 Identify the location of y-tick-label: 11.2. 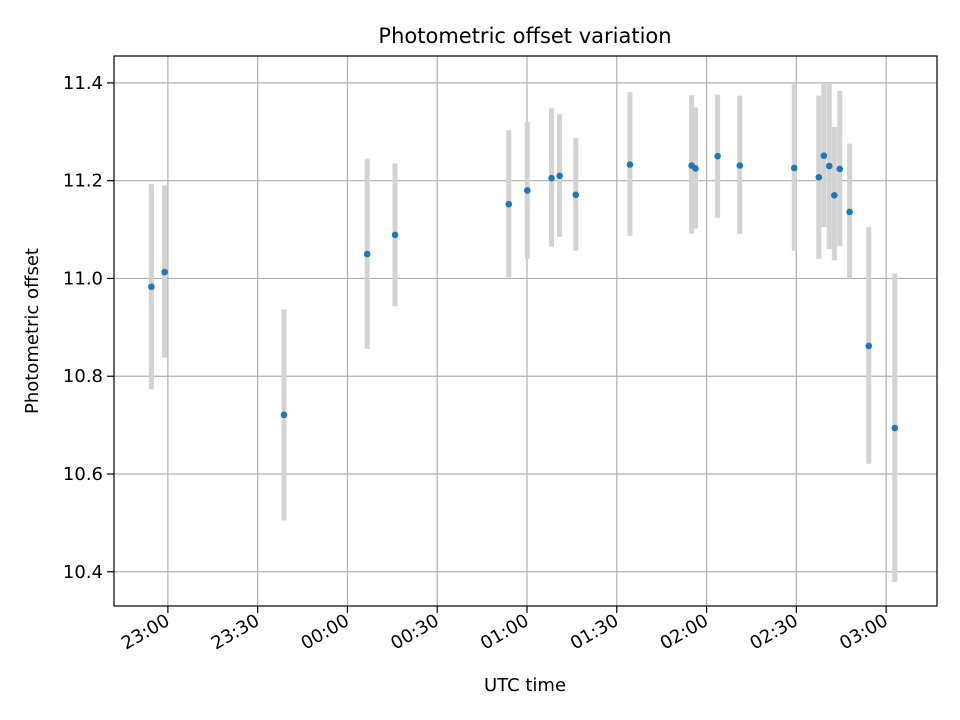
(83, 181).